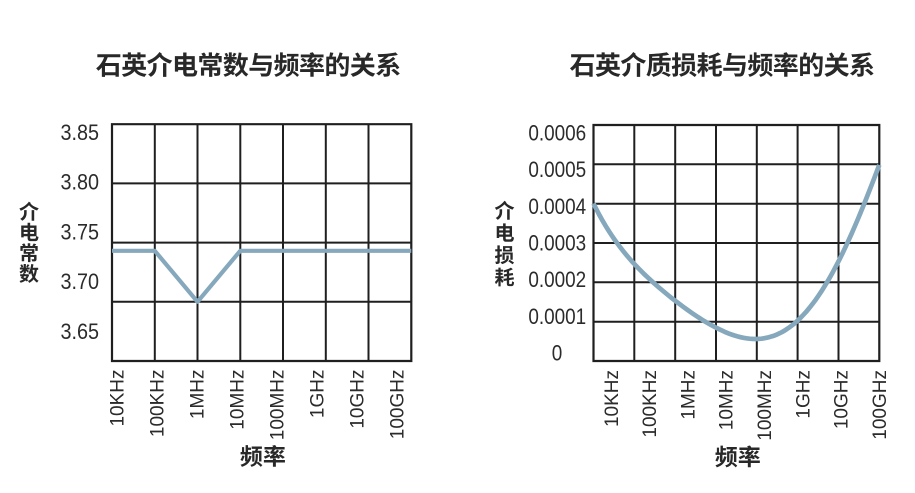 The width and height of the screenshot is (915, 493). What do you see at coordinates (557, 353) in the screenshot?
I see `svg-text: 0` at bounding box center [557, 353].